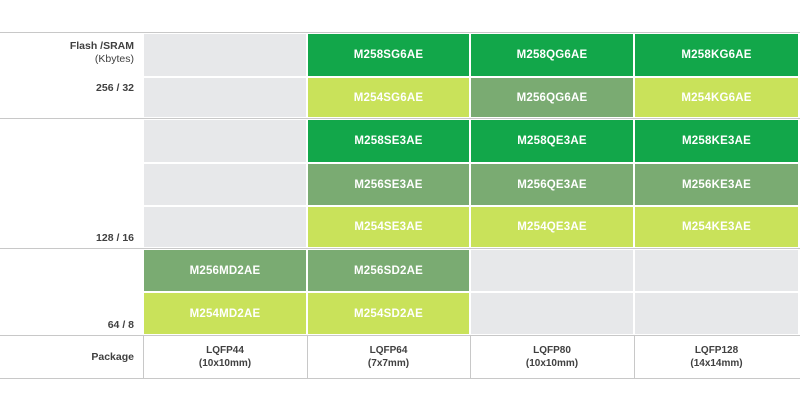  Describe the element at coordinates (716, 357) in the screenshot. I see `package-lqfp128: LQFP128 (14x14mm)` at that location.